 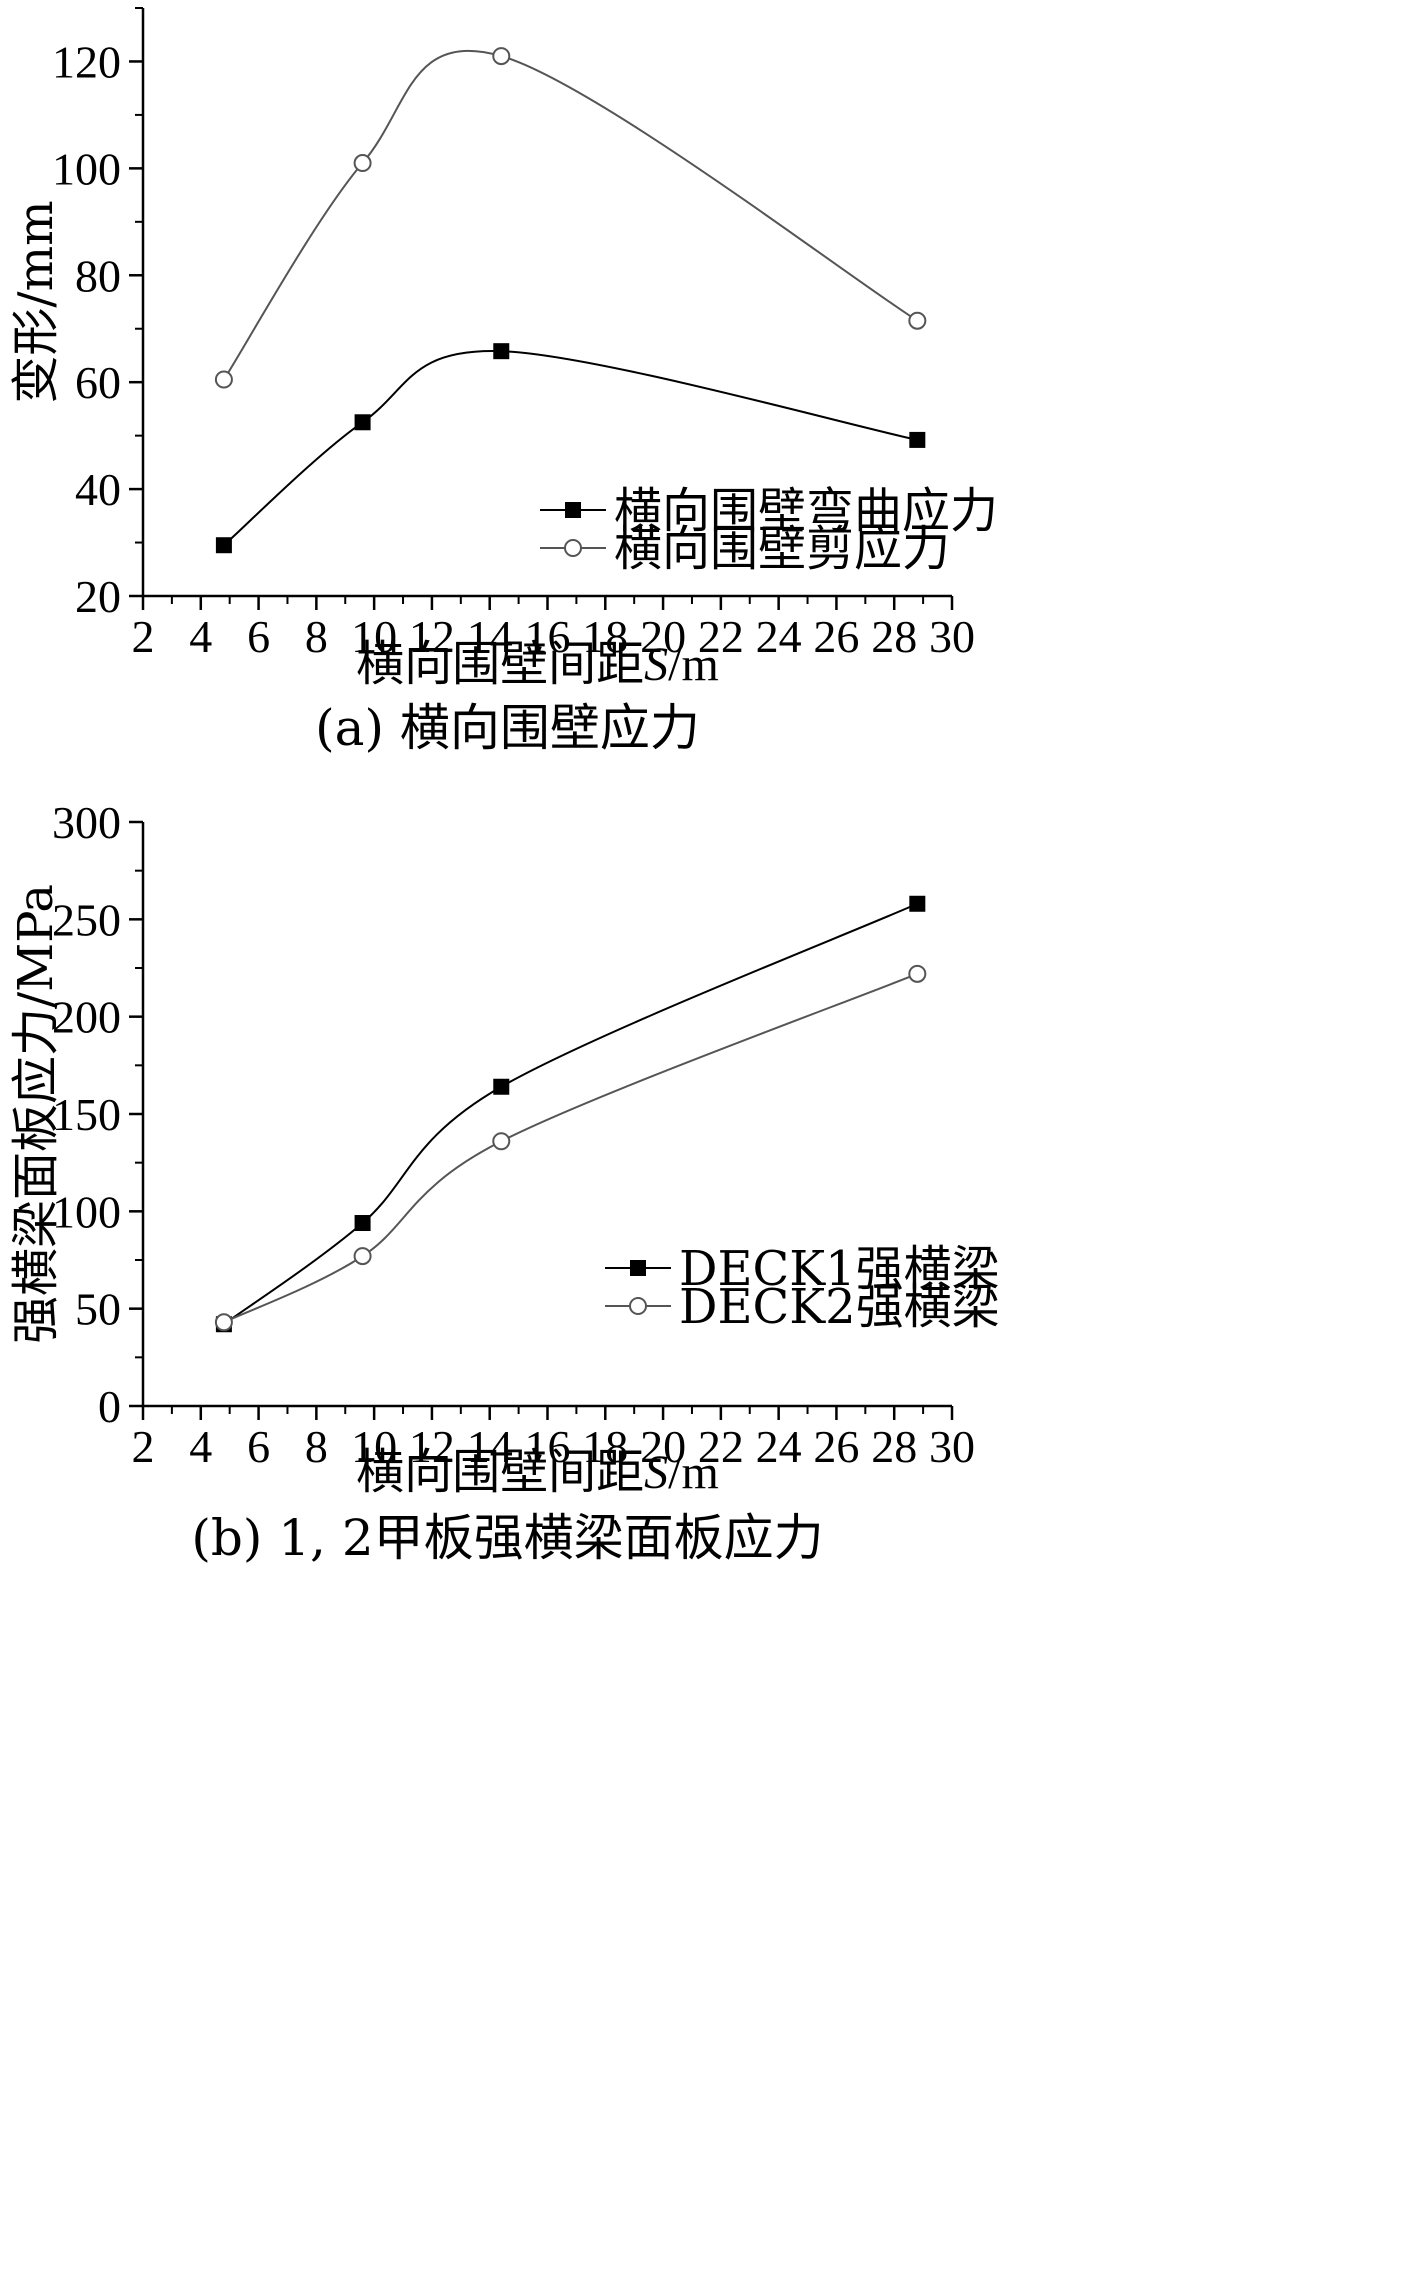 I want to click on y-tick-label: 150, so click(x=86, y=1114).